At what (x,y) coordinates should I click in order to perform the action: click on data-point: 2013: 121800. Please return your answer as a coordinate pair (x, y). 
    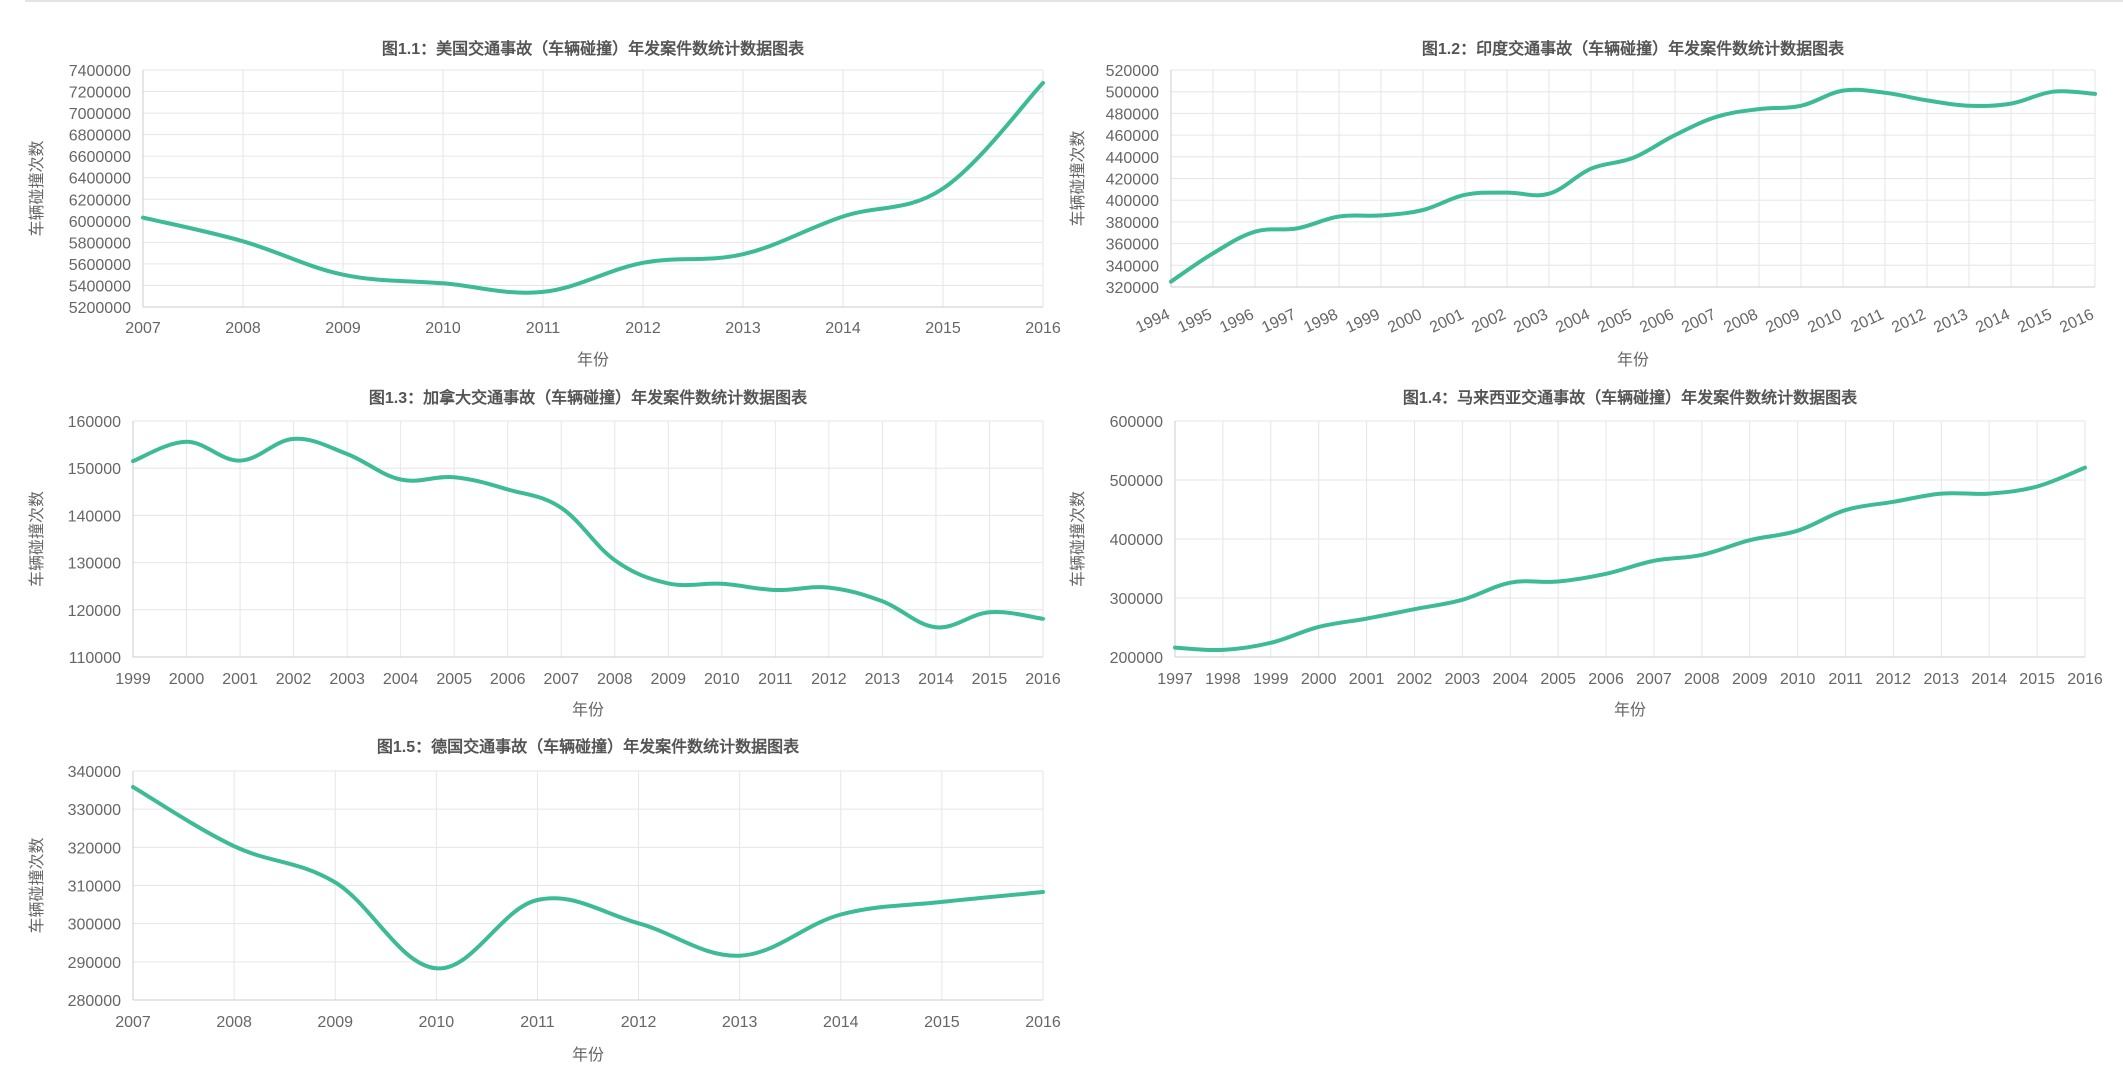
    Looking at the image, I should click on (882, 601).